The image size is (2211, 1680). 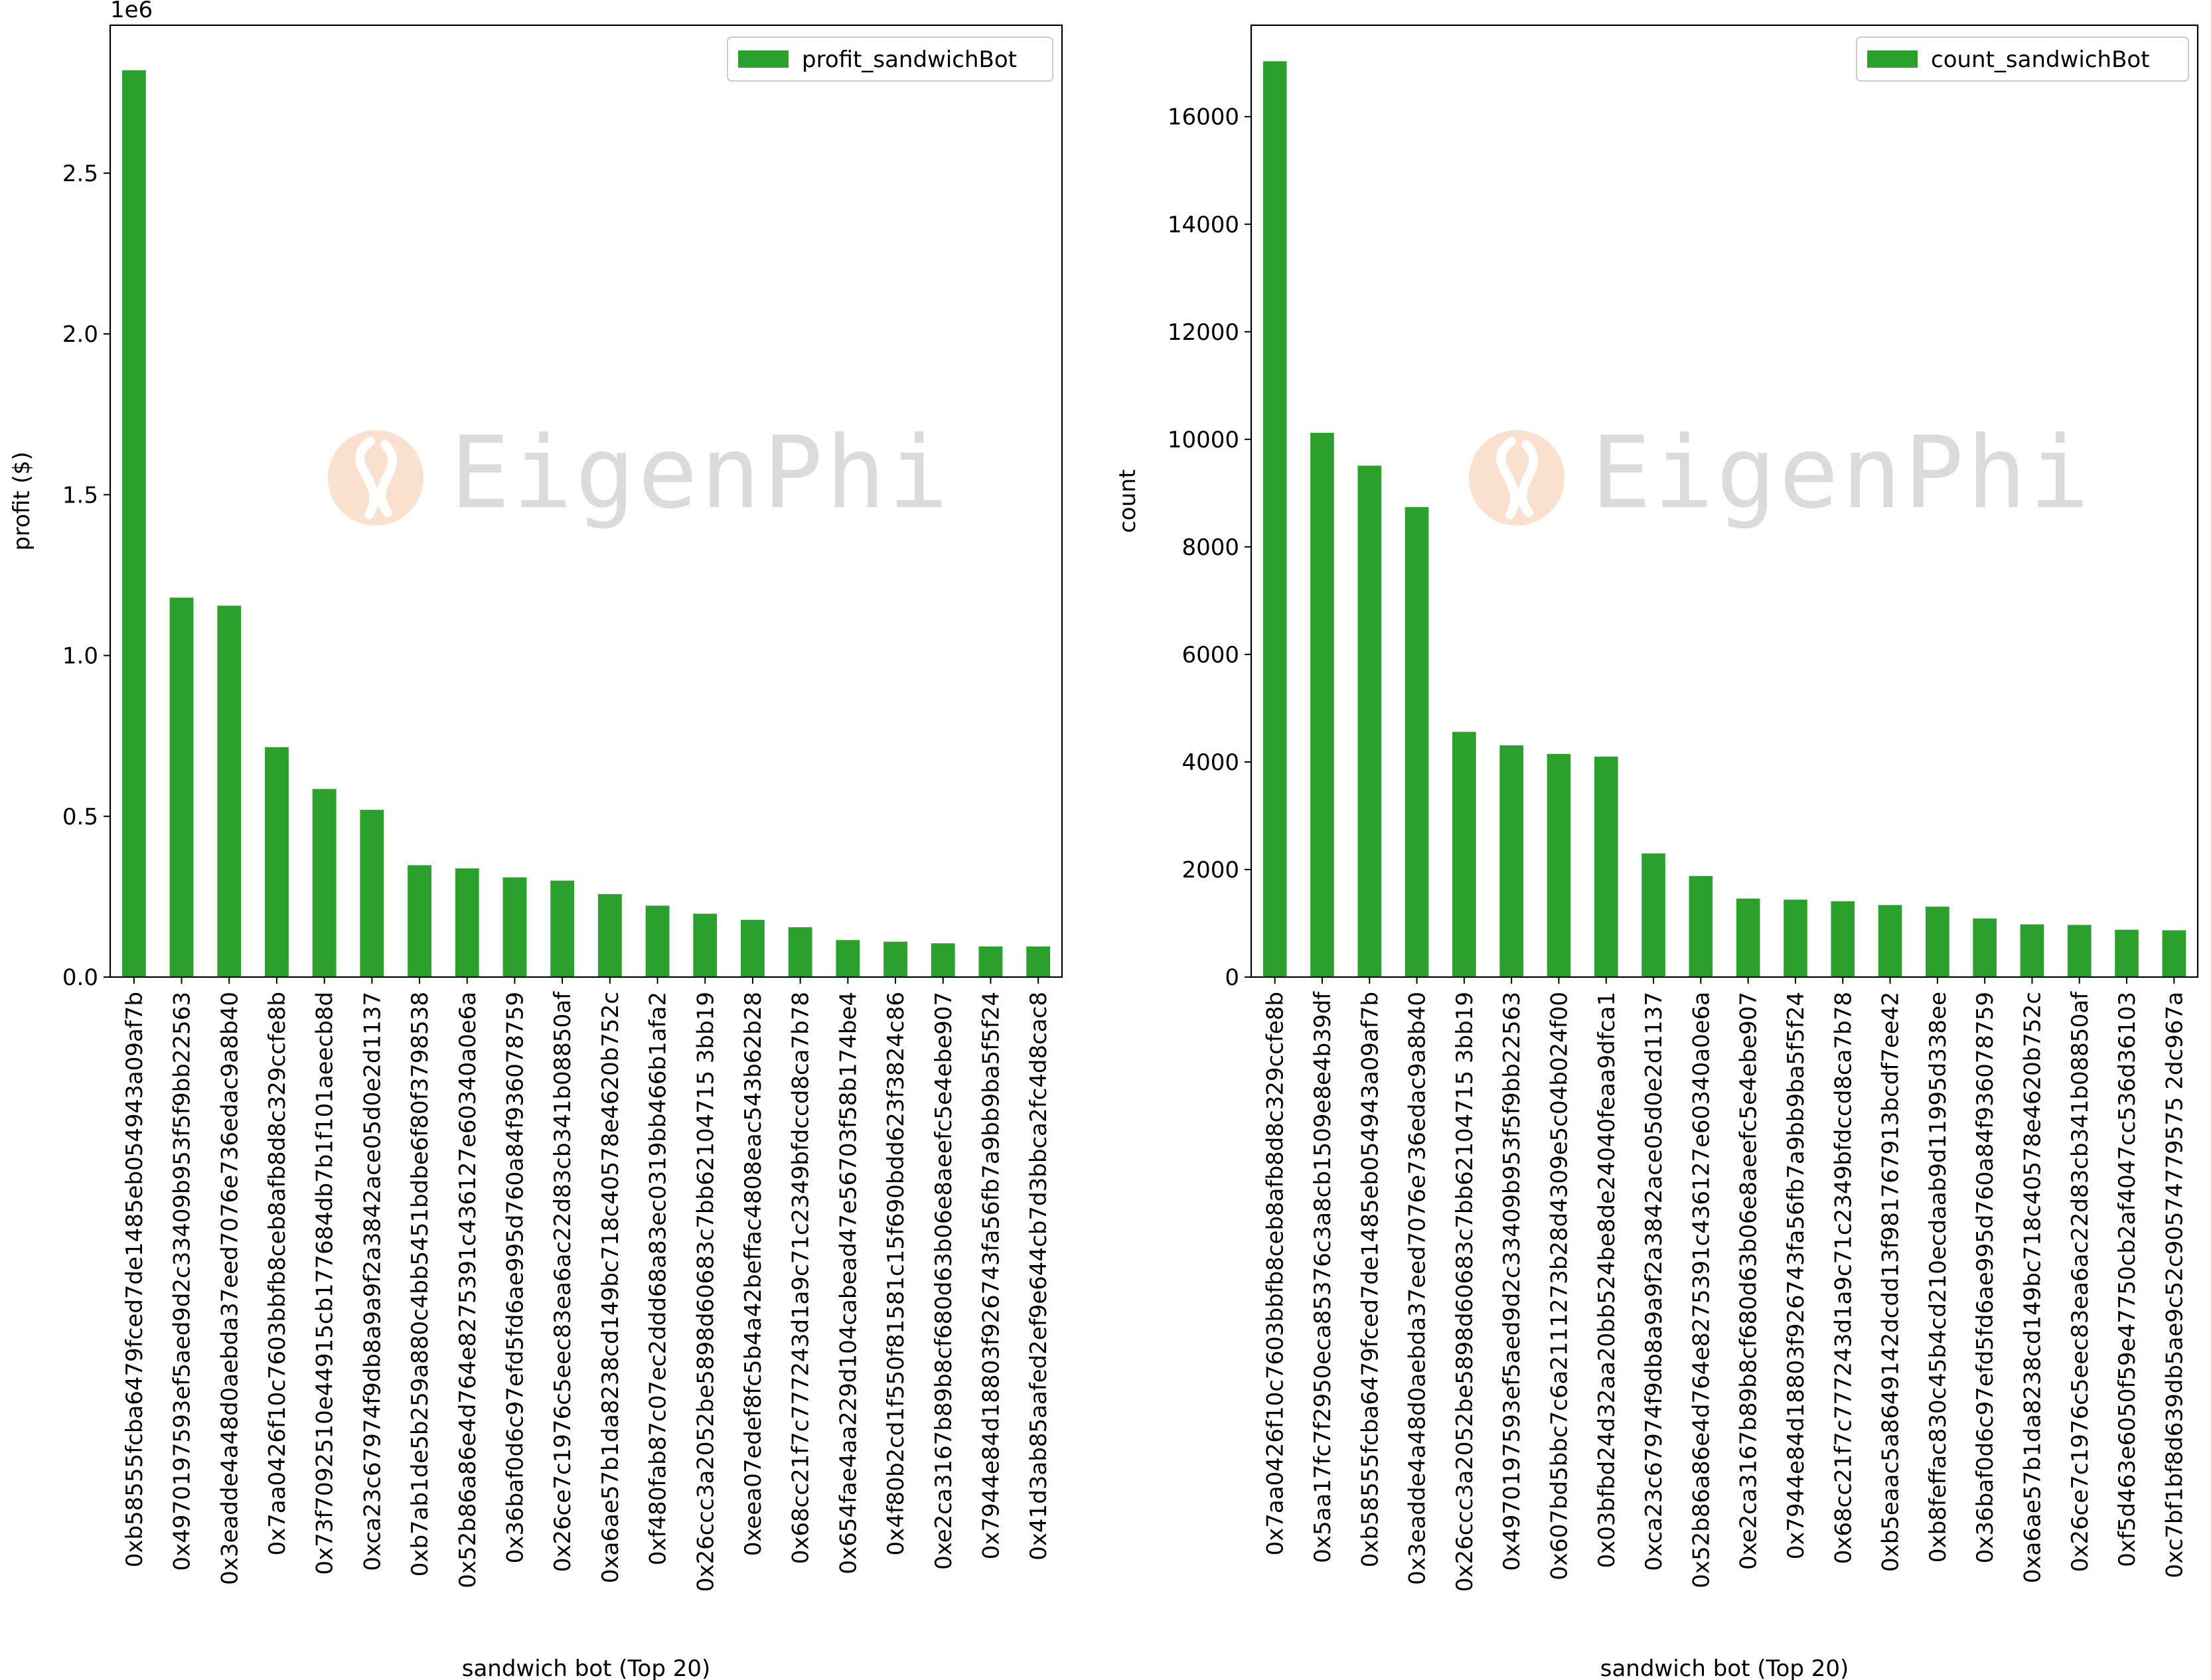 What do you see at coordinates (1210, 655) in the screenshot?
I see `y-tick-label: 6000` at bounding box center [1210, 655].